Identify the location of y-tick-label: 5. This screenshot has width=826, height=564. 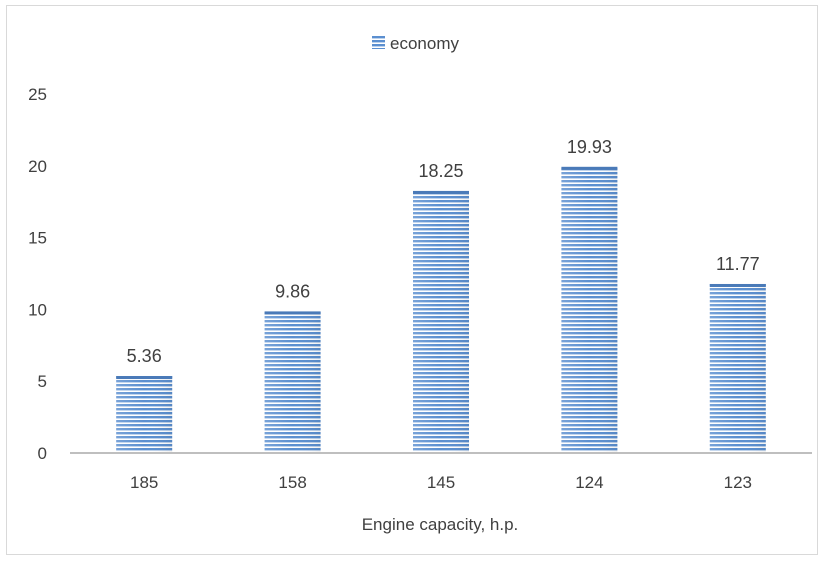
(42, 381).